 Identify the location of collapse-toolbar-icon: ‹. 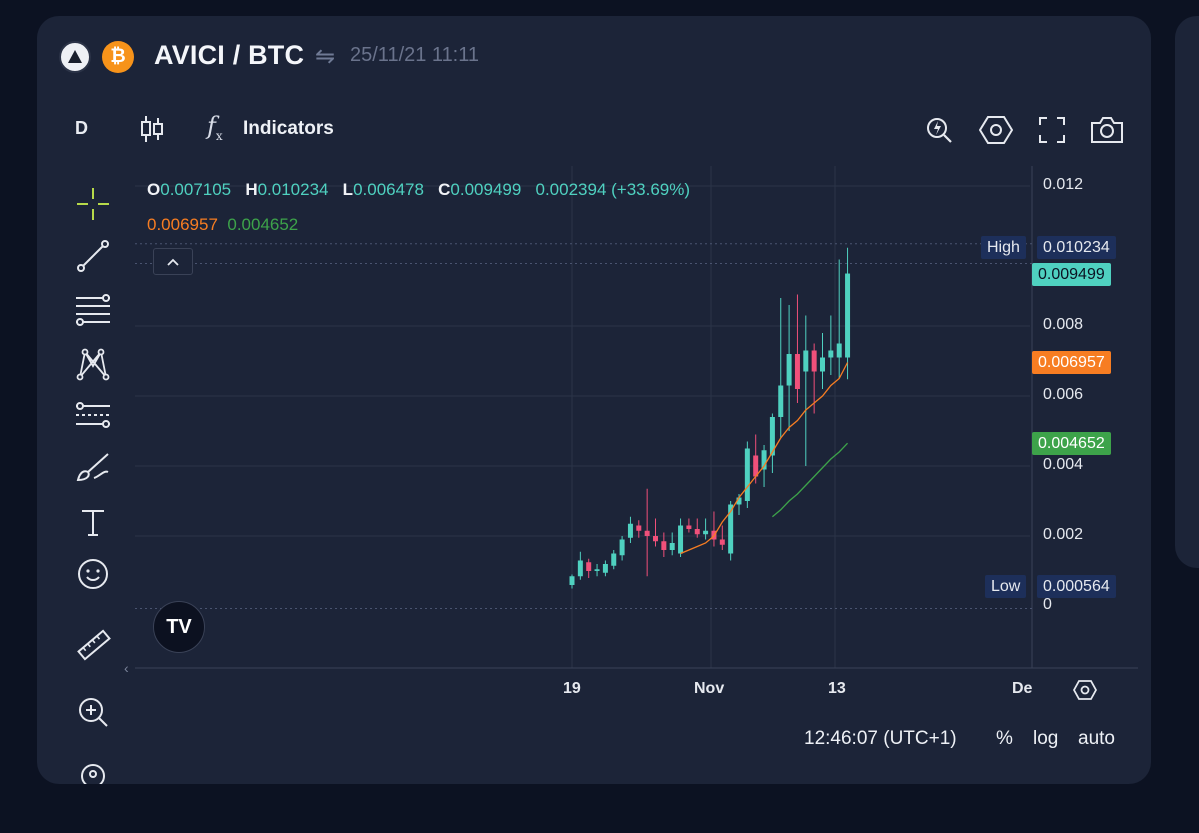
(126, 668).